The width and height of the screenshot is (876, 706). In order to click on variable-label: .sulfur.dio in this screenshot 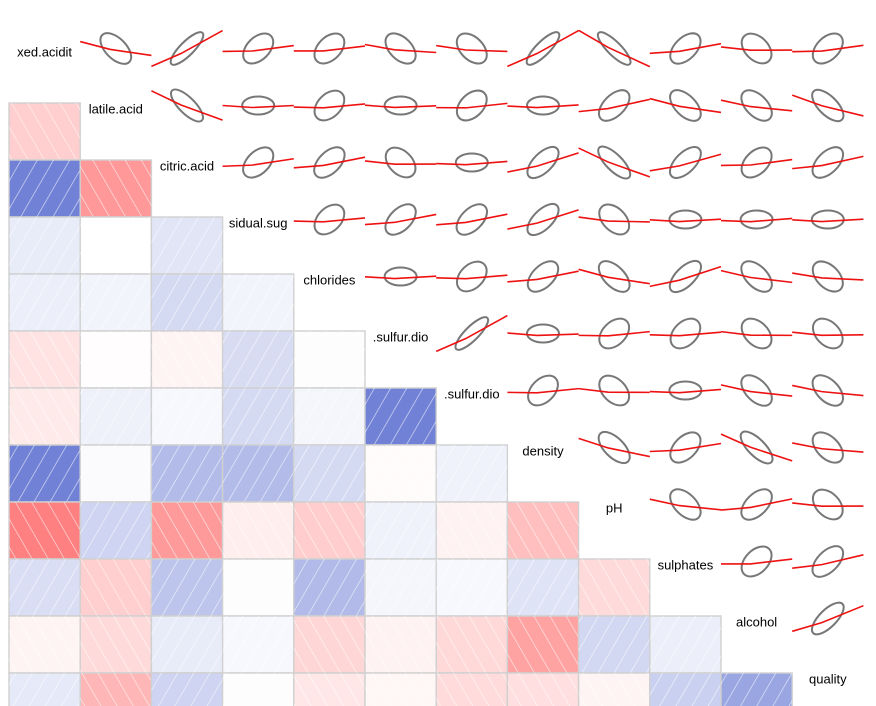, I will do `click(472, 394)`.